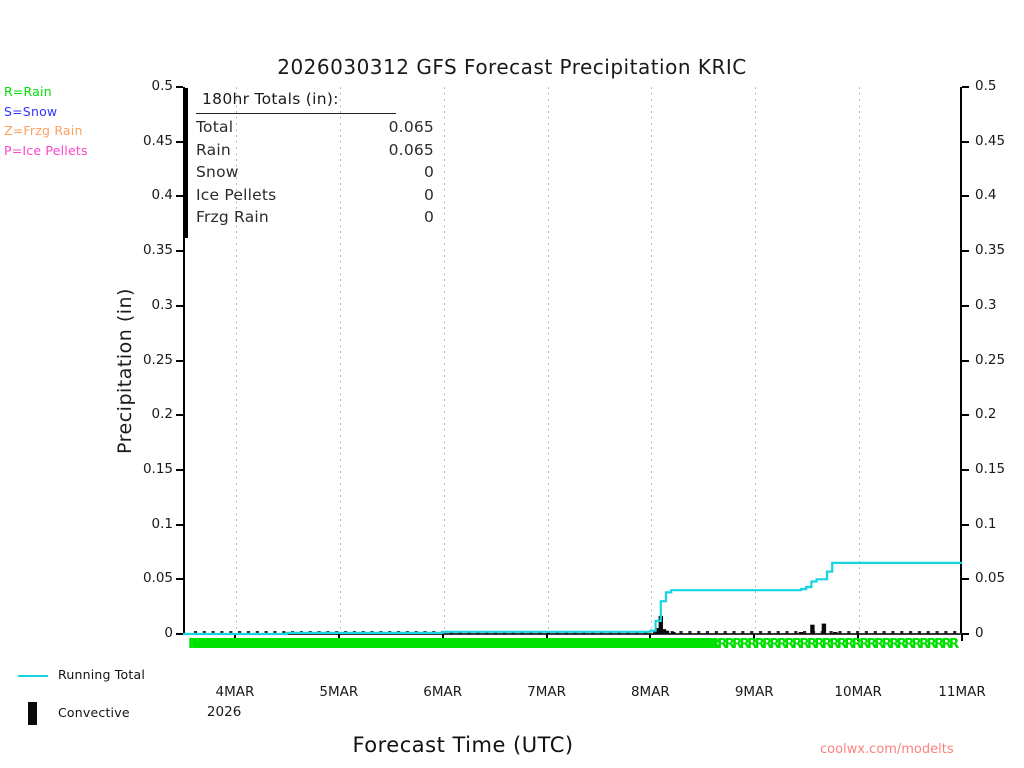  Describe the element at coordinates (887, 749) in the screenshot. I see `site-watermark: coolwx.com/modelts` at that location.